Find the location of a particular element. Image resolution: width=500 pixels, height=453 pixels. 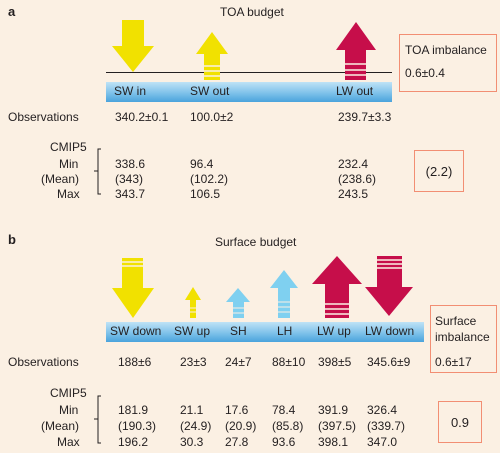

min-lw-up: 391.9 is located at coordinates (333, 410).